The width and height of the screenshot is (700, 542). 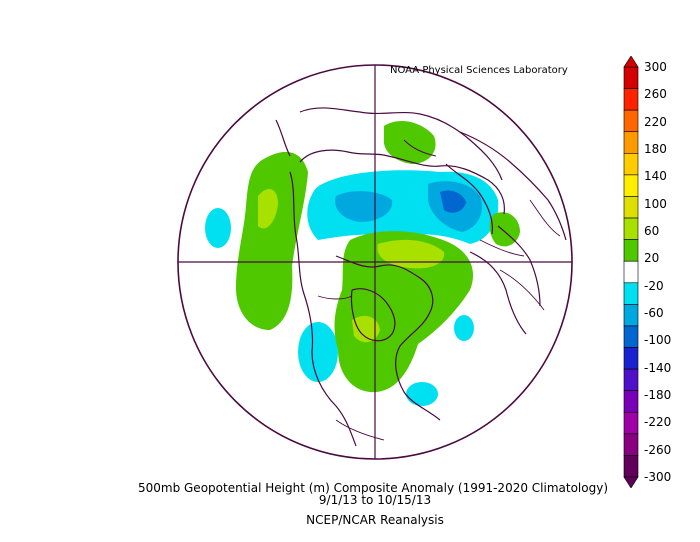 What do you see at coordinates (655, 94) in the screenshot?
I see `colorbar-tick-label: 260` at bounding box center [655, 94].